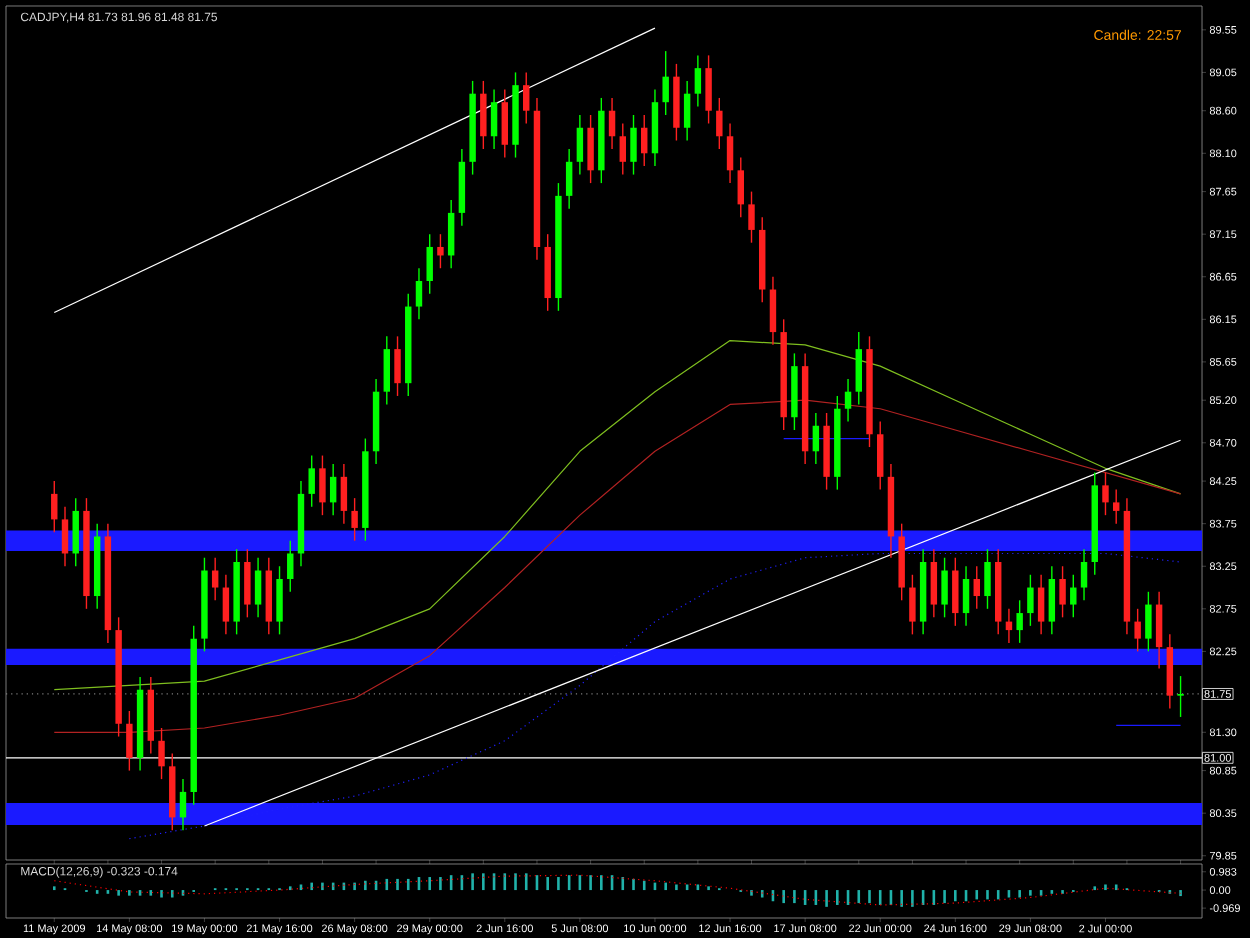 The height and width of the screenshot is (938, 1250). I want to click on line-series, so click(617, 890).